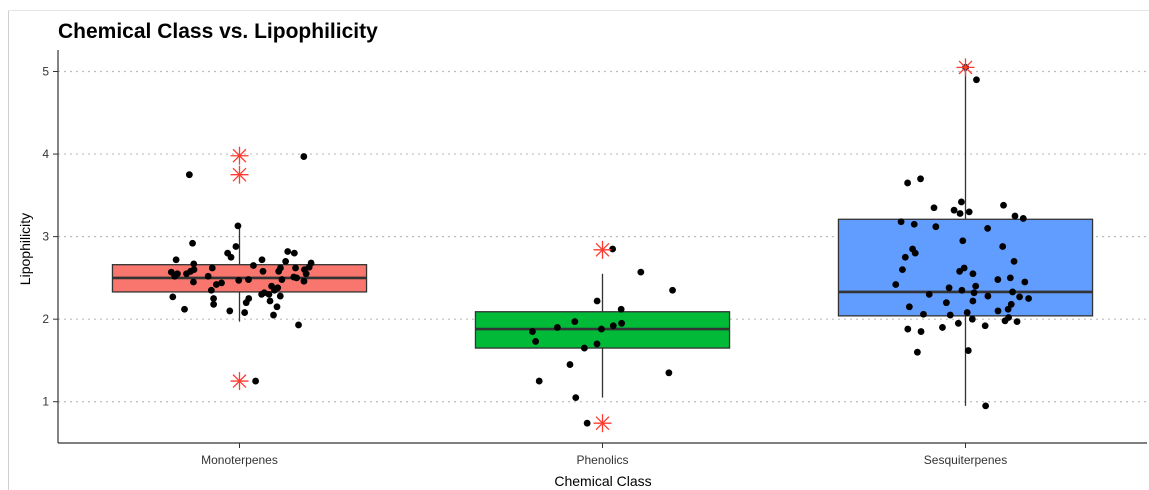 The height and width of the screenshot is (490, 1149). What do you see at coordinates (602, 460) in the screenshot?
I see `x-tick-label: Phenolics` at bounding box center [602, 460].